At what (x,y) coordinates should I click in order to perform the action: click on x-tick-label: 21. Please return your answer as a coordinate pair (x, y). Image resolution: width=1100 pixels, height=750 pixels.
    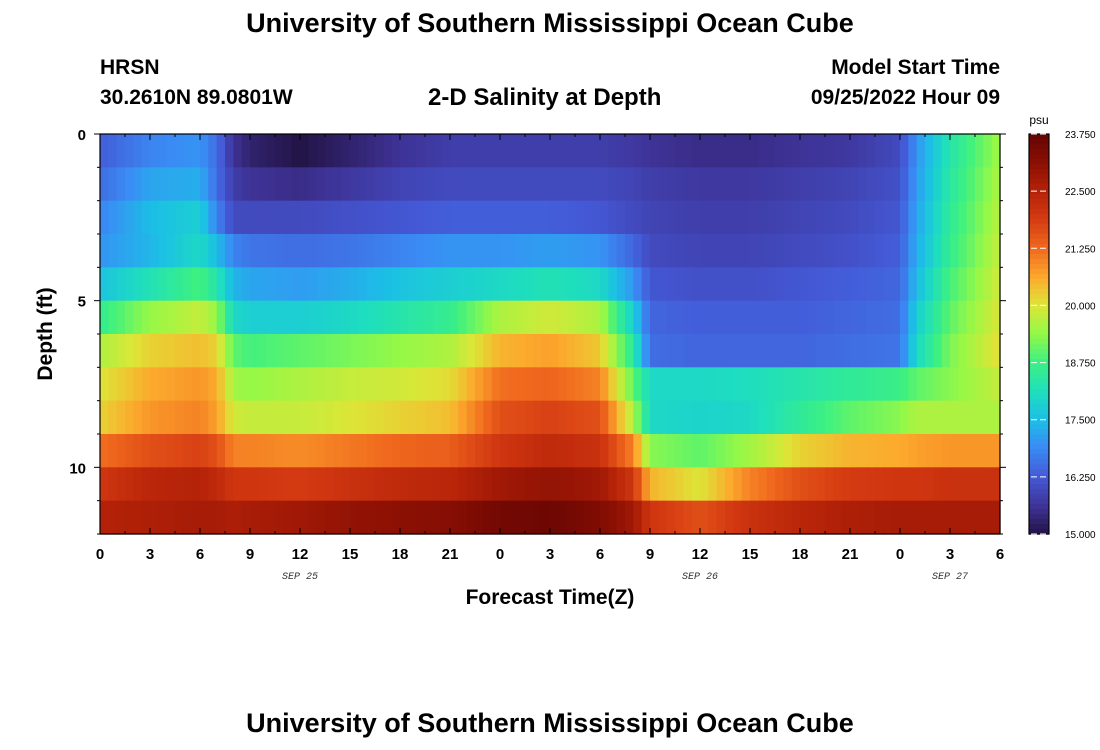
    Looking at the image, I should click on (450, 554).